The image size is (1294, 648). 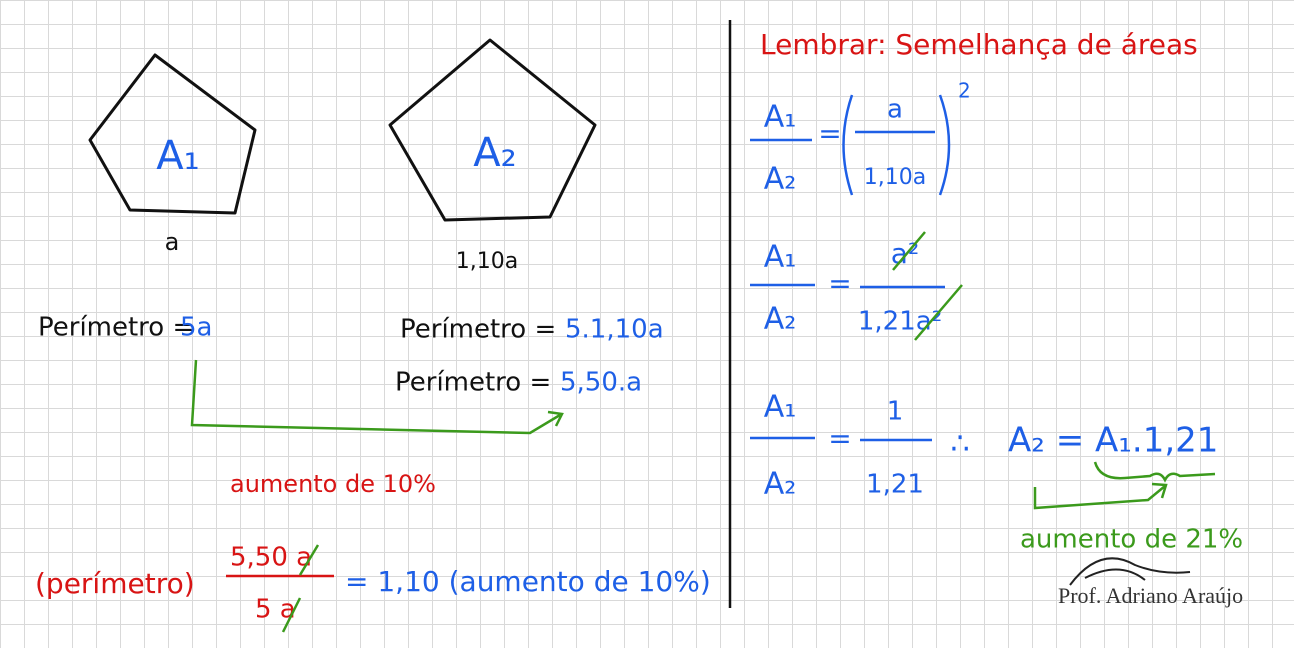 What do you see at coordinates (959, 444) in the screenshot?
I see `therefore: ∴` at bounding box center [959, 444].